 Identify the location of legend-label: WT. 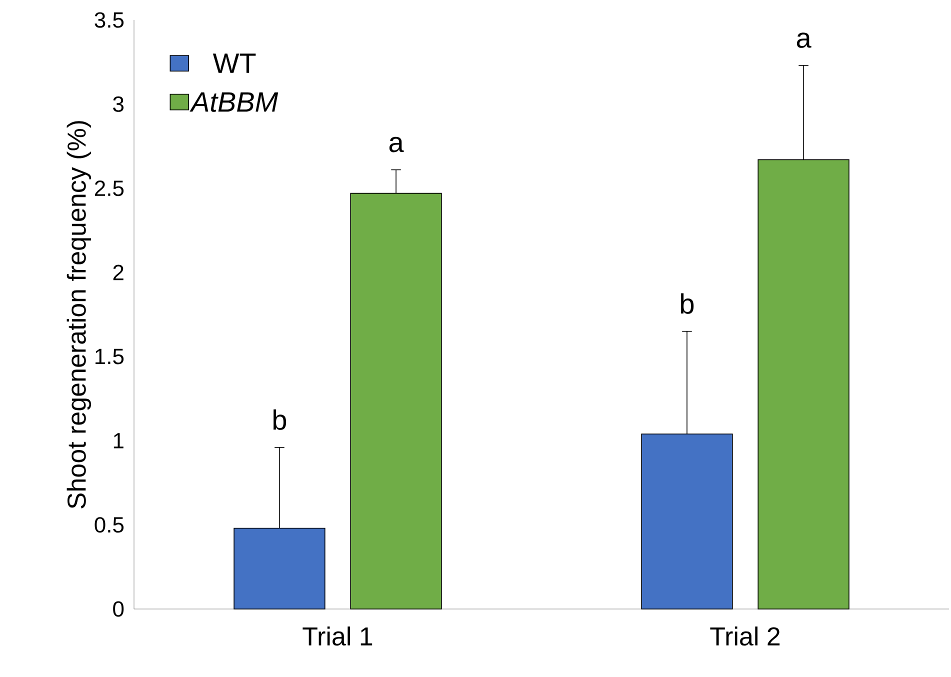
(234, 63).